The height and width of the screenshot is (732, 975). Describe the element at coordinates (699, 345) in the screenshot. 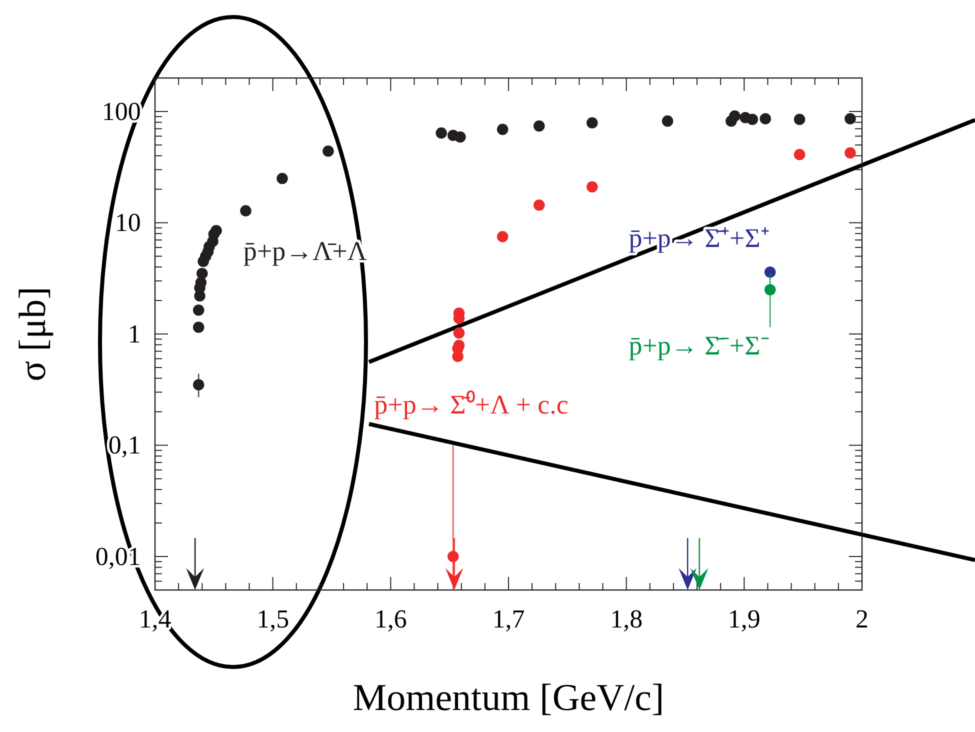

I see `series-label: p̄+p→ Σ̄⁻+Σ⁻` at that location.